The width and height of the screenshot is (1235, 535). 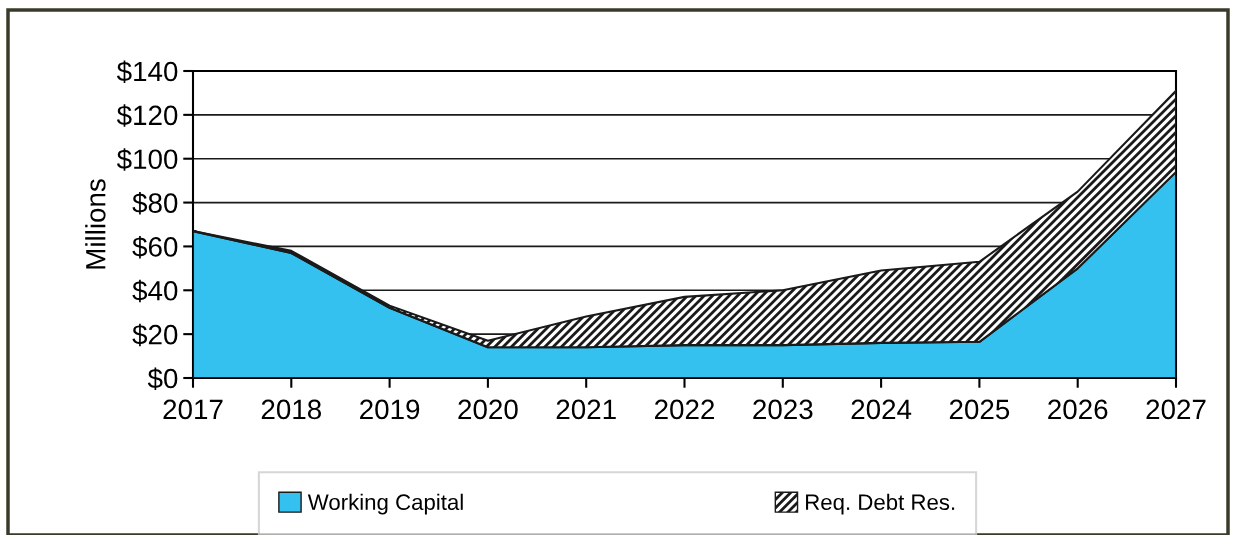 I want to click on x-tick-label: 2020, so click(x=488, y=409).